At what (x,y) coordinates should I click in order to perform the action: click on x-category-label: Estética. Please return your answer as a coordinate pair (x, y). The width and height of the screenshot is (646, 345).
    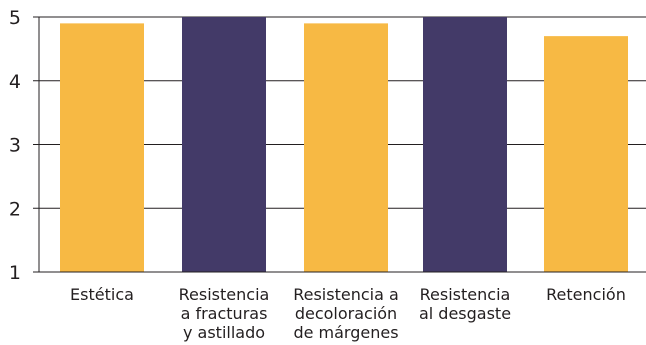
    Looking at the image, I should click on (102, 294).